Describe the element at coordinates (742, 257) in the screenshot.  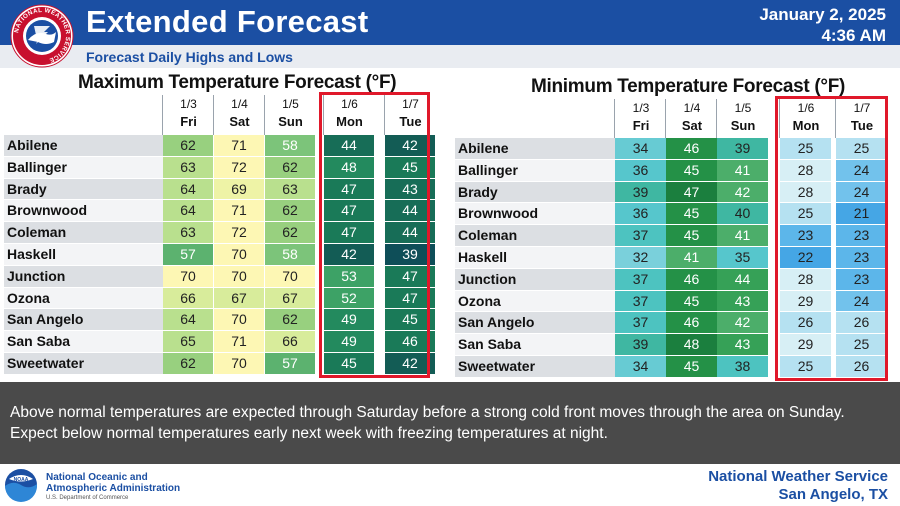
I see `min-temp-cell: 35` at that location.